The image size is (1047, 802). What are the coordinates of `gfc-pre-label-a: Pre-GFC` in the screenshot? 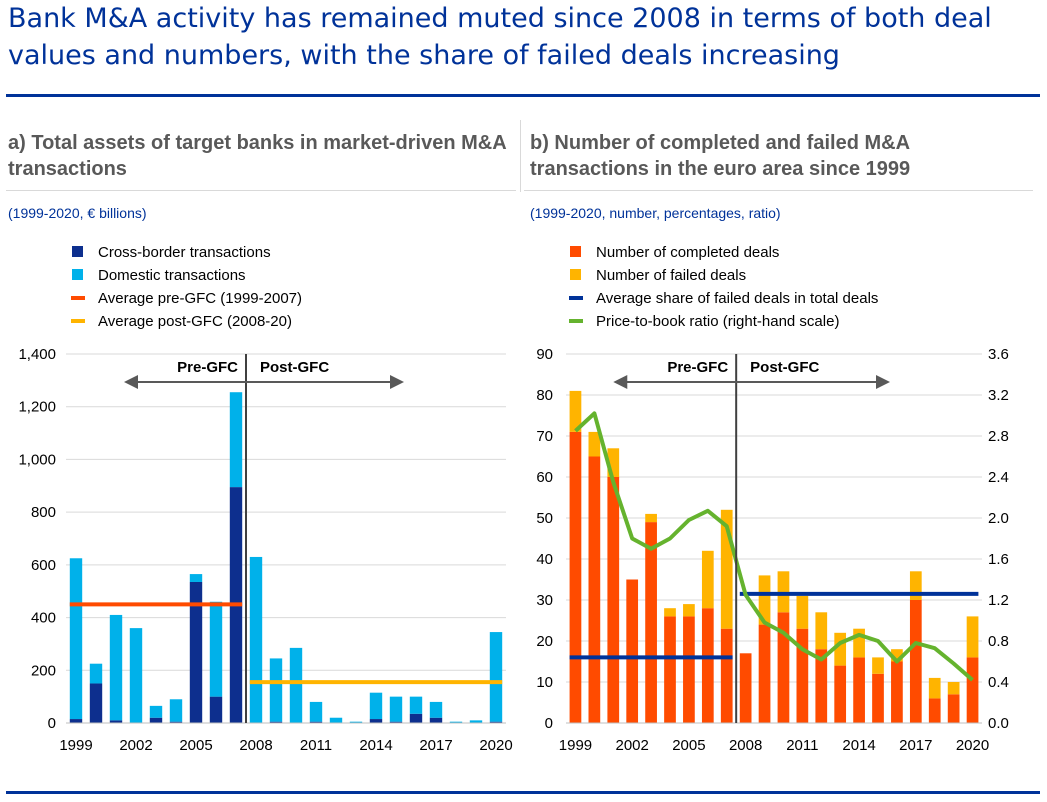 It's located at (207, 367).